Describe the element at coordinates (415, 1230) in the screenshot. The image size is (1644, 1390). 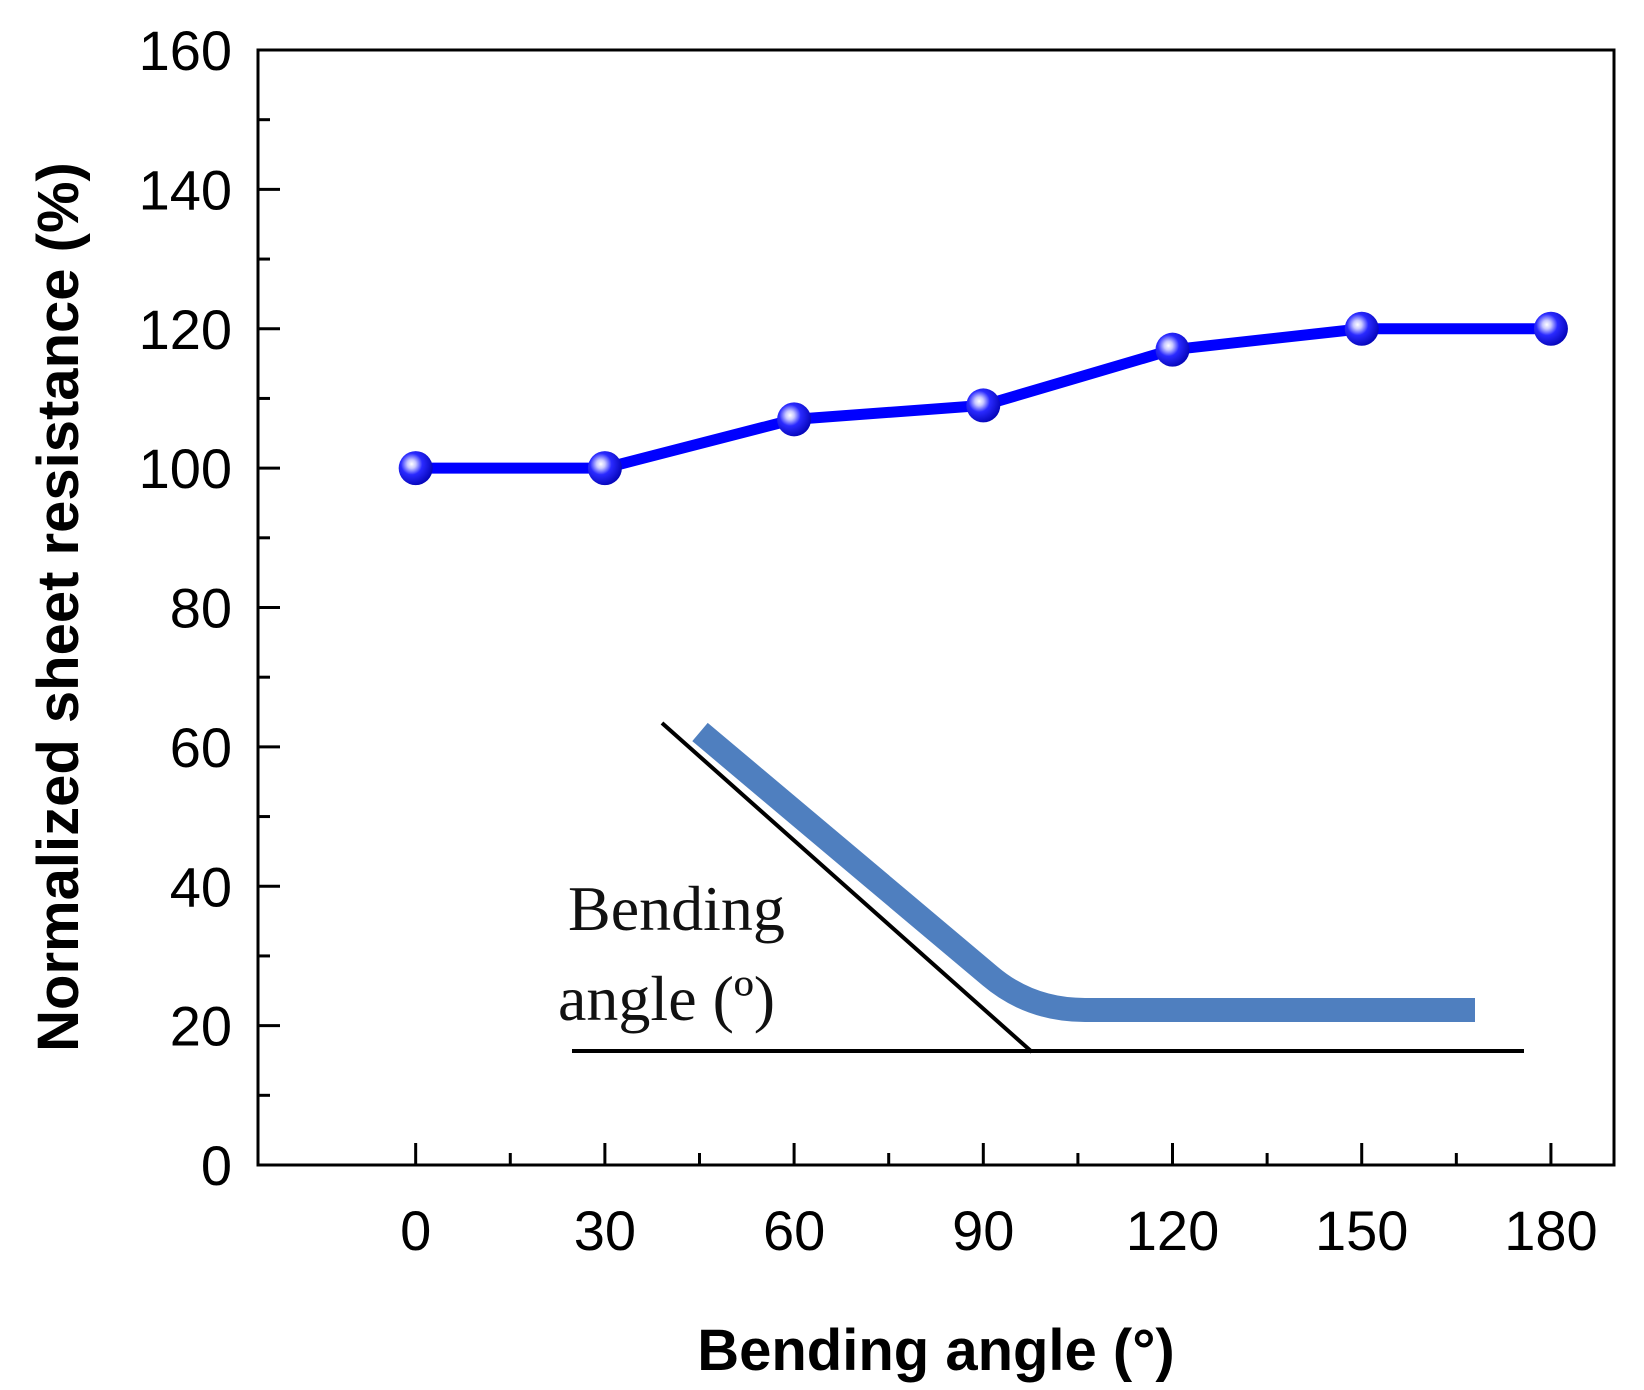
I see `x-tick-label: 0` at that location.